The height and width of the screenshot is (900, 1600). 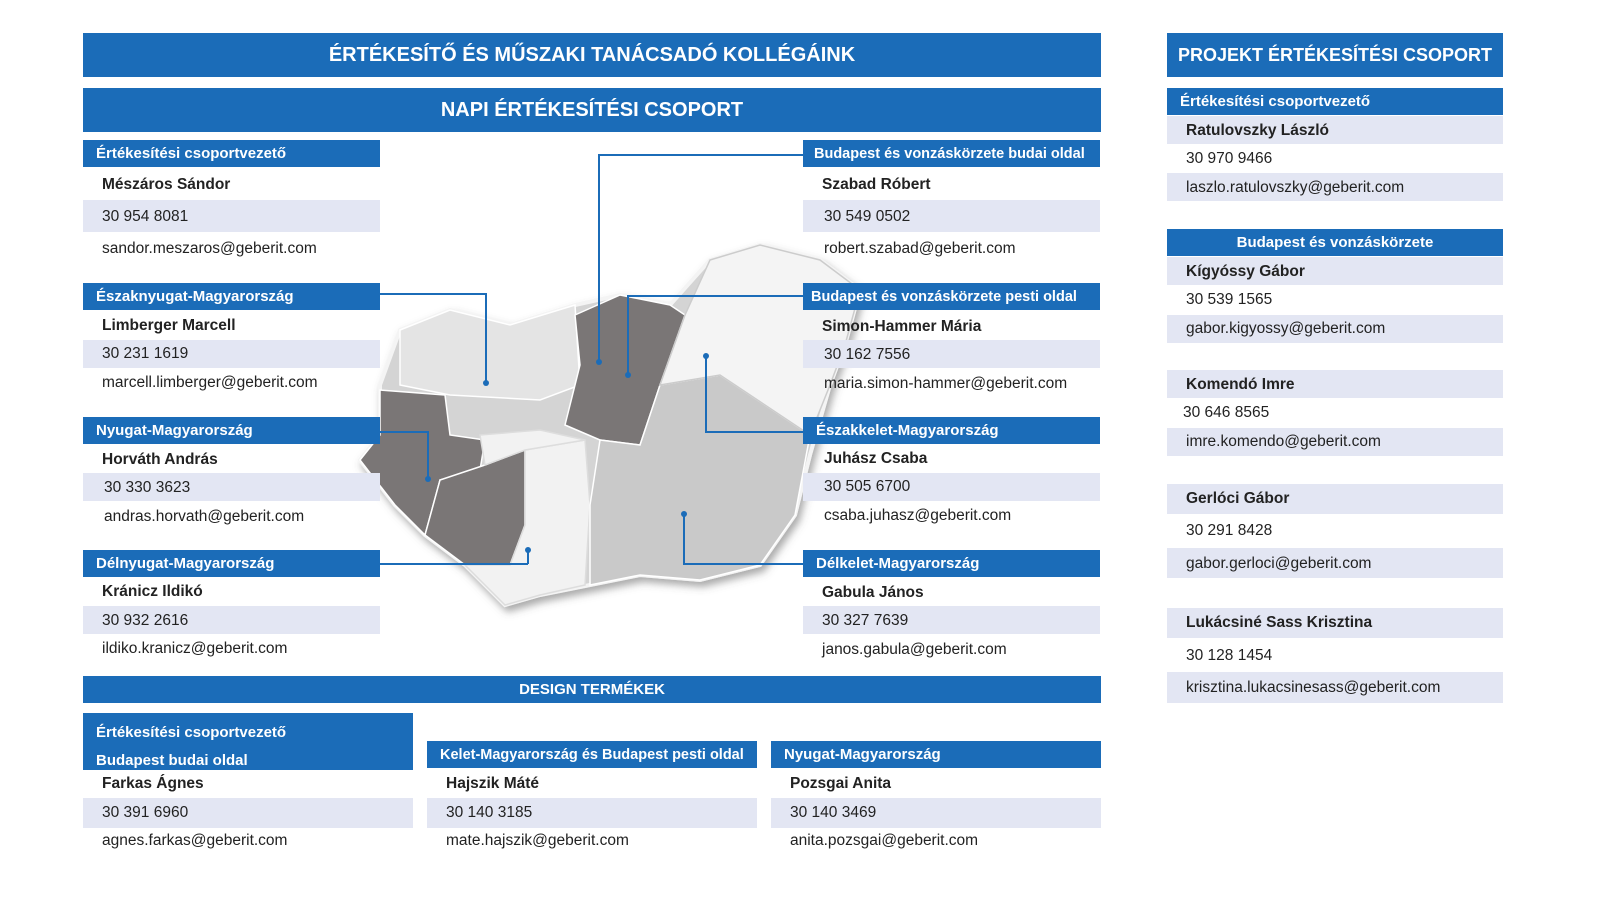 I want to click on card-region-header: Északkelet-Magyarország, so click(x=951, y=430).